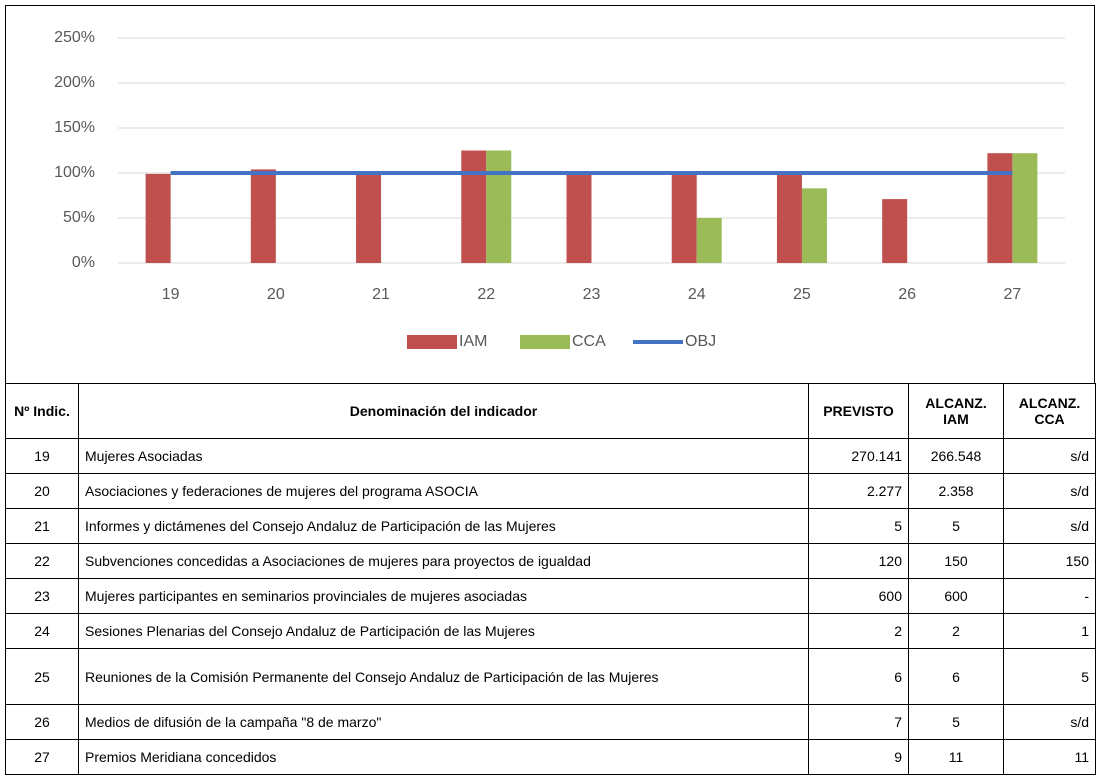 The image size is (1100, 778). Describe the element at coordinates (74, 127) in the screenshot. I see `y-tick-label: 150%` at that location.